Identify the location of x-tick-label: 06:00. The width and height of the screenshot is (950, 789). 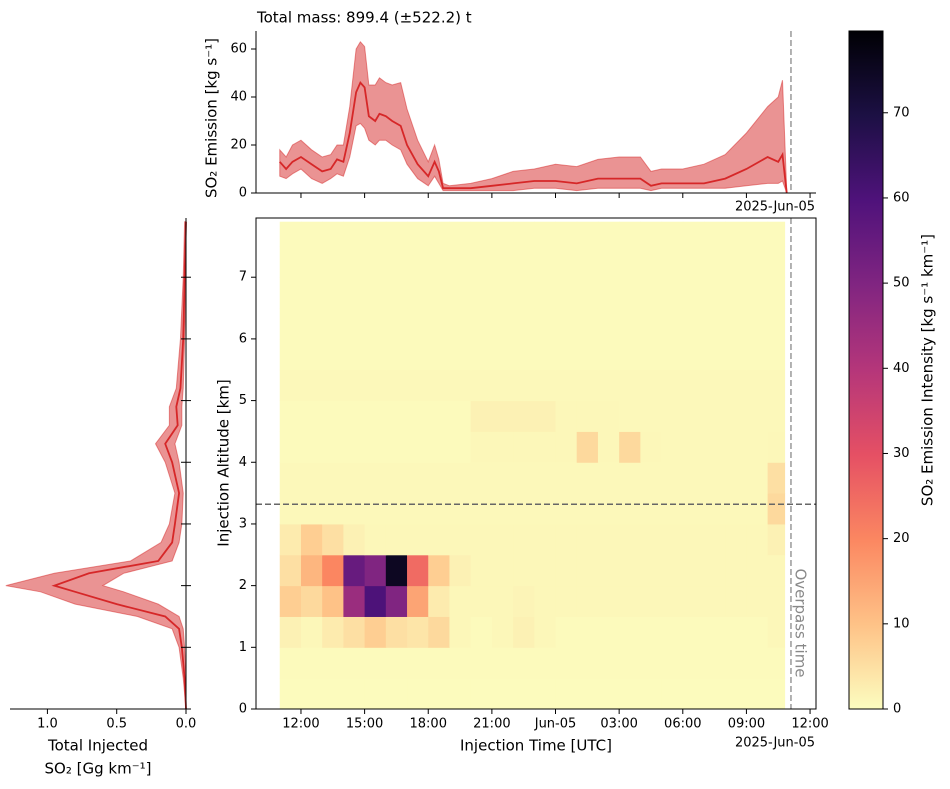
(682, 724).